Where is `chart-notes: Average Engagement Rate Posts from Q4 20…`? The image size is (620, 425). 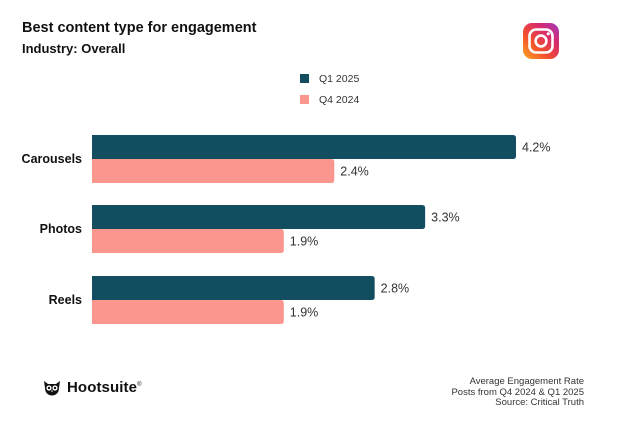 chart-notes: Average Engagement Rate Posts from Q4 20… is located at coordinates (517, 392).